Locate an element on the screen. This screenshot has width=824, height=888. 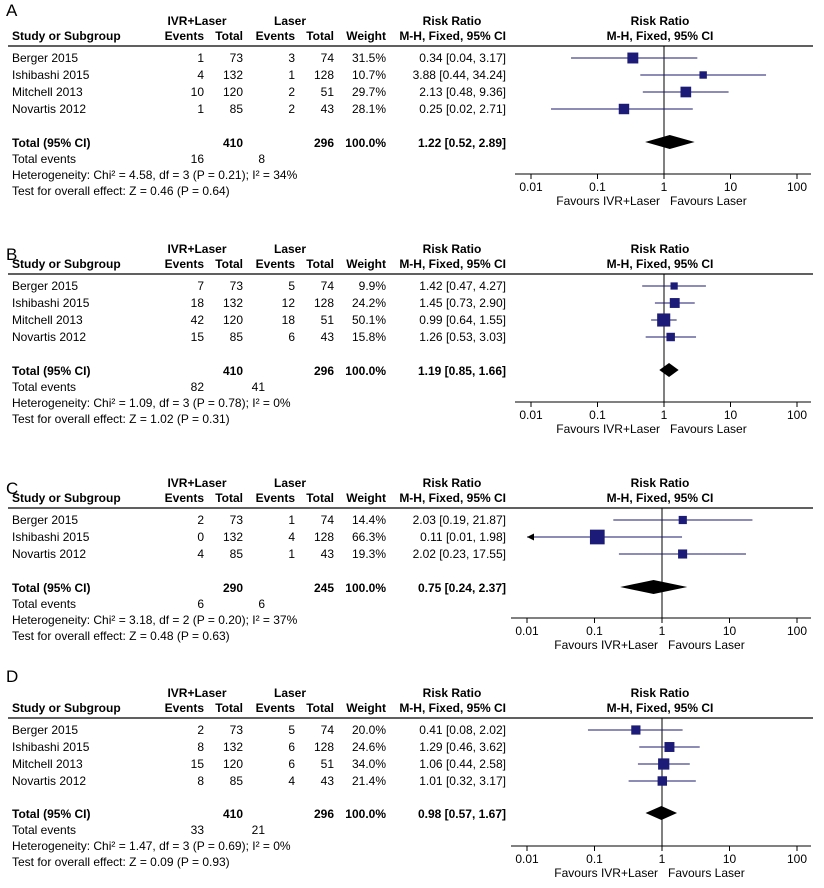
events-laser: 4 is located at coordinates (291, 537).